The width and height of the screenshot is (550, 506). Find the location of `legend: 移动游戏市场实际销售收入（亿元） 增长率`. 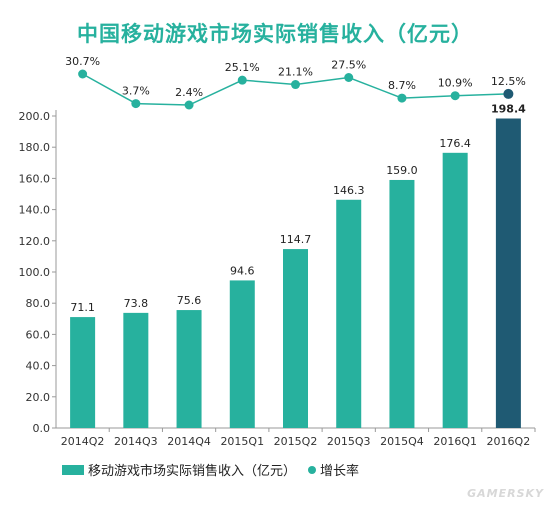

legend: 移动游戏市场实际销售收入（亿元） 增长率 is located at coordinates (210, 471).